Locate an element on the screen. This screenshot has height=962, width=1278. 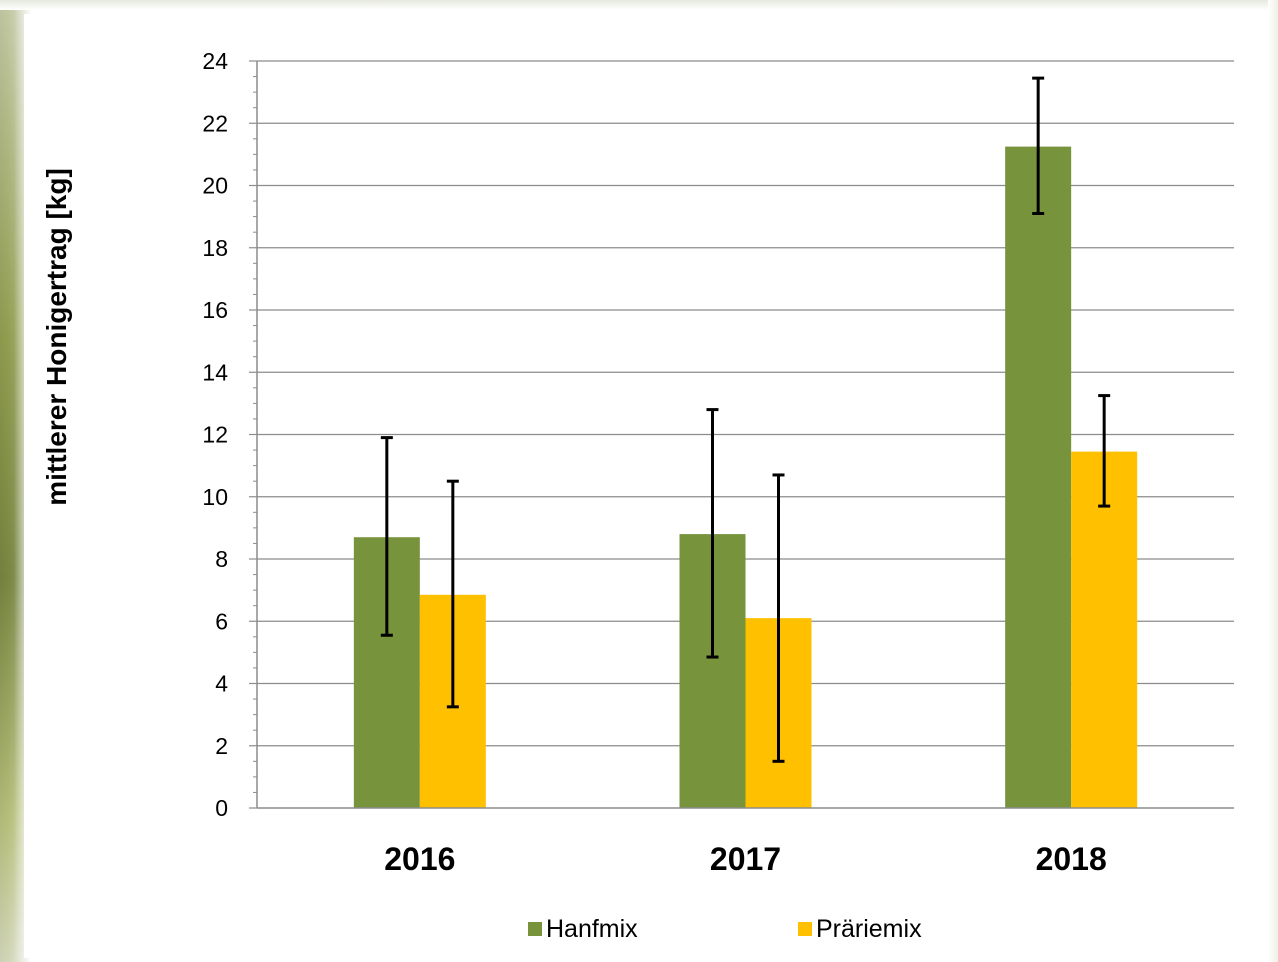
background-top-edge is located at coordinates (639, 5).